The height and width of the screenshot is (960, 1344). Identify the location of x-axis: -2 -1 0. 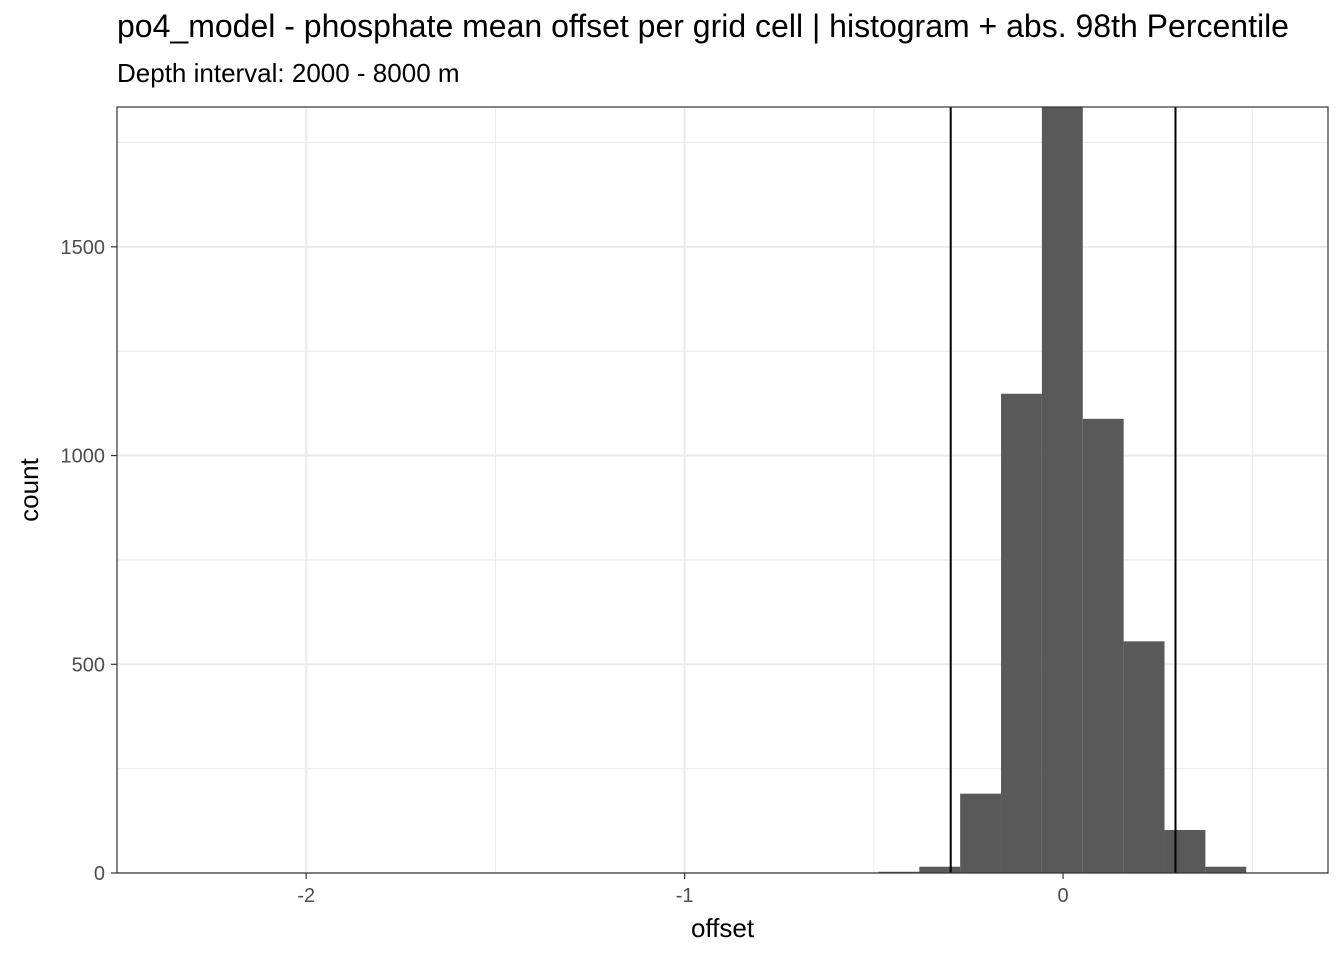
(683, 890).